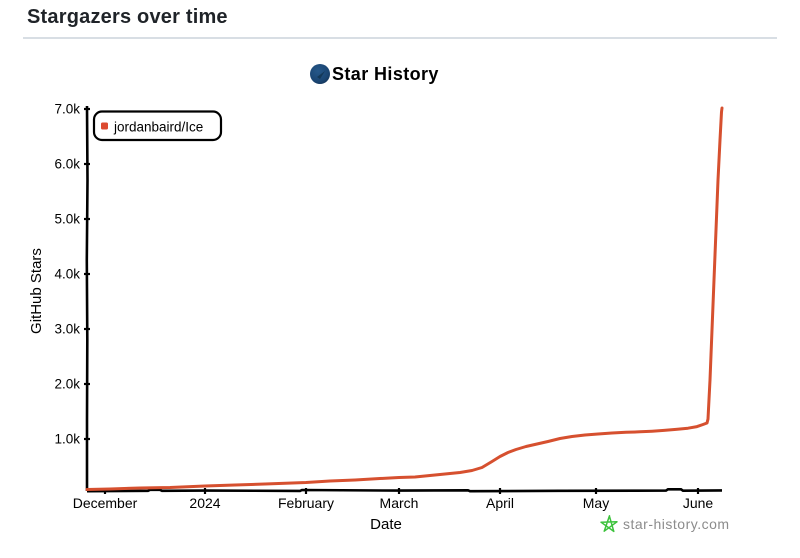 The width and height of the screenshot is (800, 558). I want to click on svg-text: April, so click(500, 503).